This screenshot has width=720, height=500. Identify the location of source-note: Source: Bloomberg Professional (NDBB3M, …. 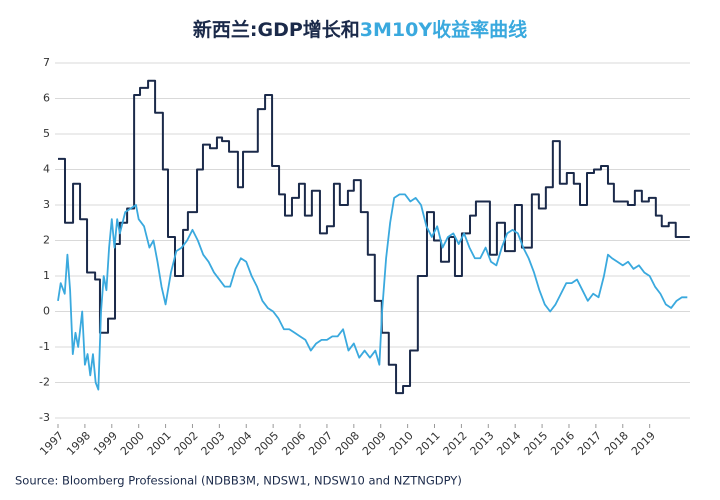
(238, 481).